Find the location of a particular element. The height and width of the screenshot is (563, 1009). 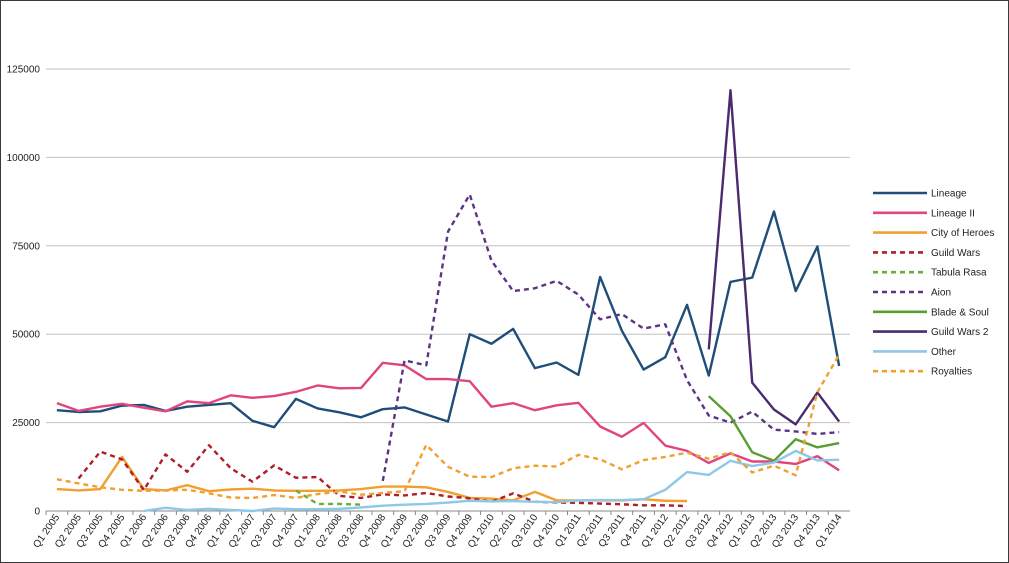

legend-entry-label: Aion is located at coordinates (941, 293).